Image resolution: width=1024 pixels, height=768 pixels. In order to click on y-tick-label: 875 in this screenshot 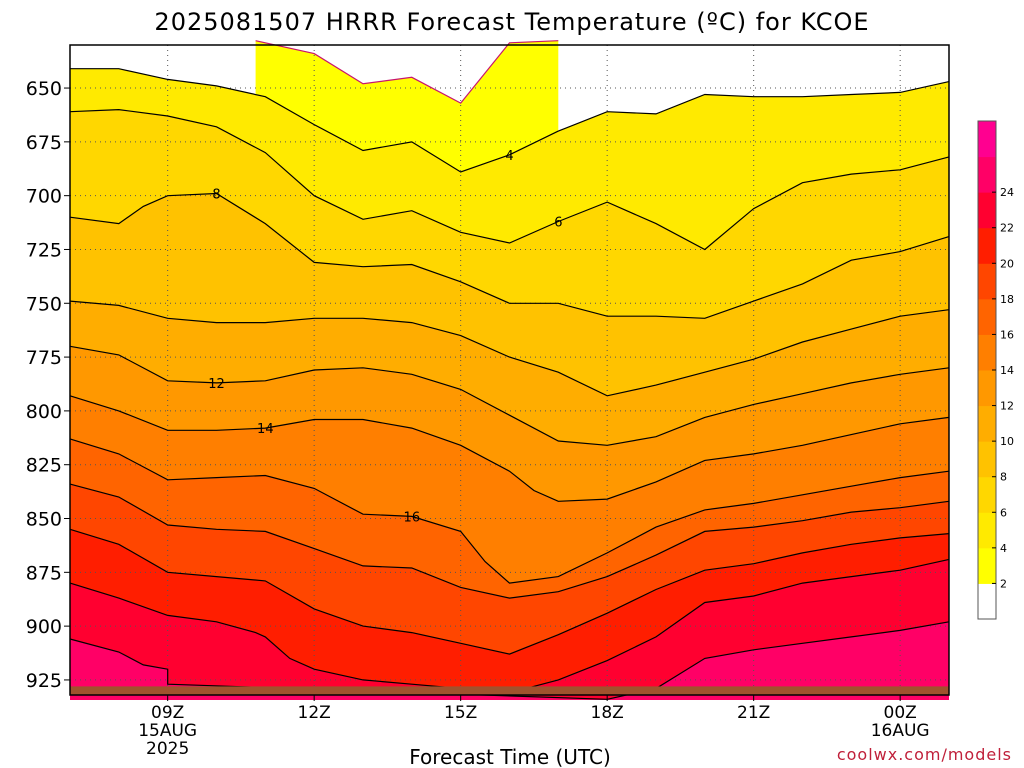, I will do `click(44, 573)`.